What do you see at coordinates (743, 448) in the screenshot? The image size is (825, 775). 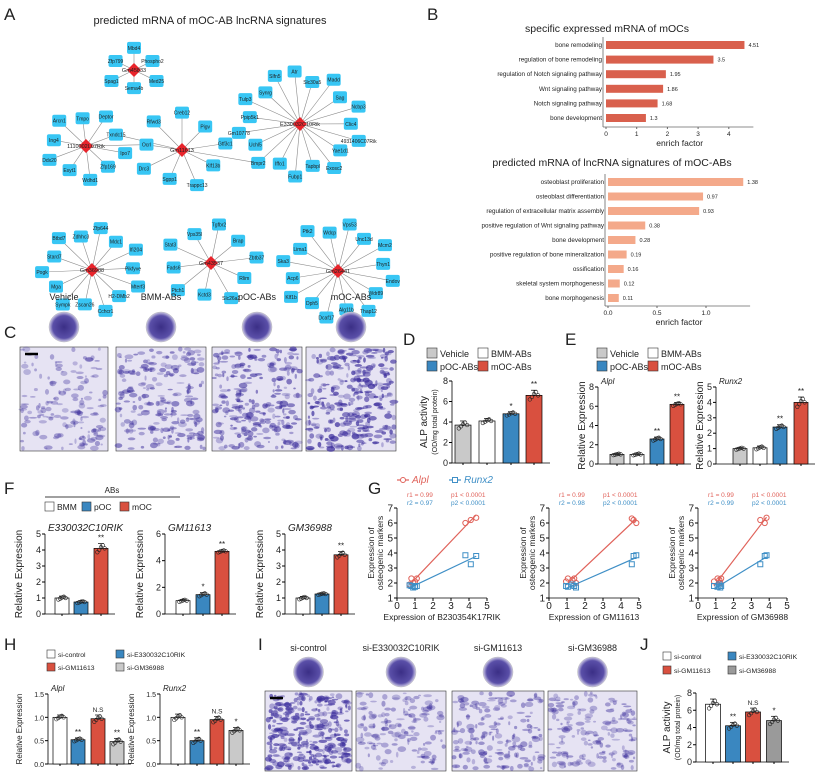 I see `data-point` at bounding box center [743, 448].